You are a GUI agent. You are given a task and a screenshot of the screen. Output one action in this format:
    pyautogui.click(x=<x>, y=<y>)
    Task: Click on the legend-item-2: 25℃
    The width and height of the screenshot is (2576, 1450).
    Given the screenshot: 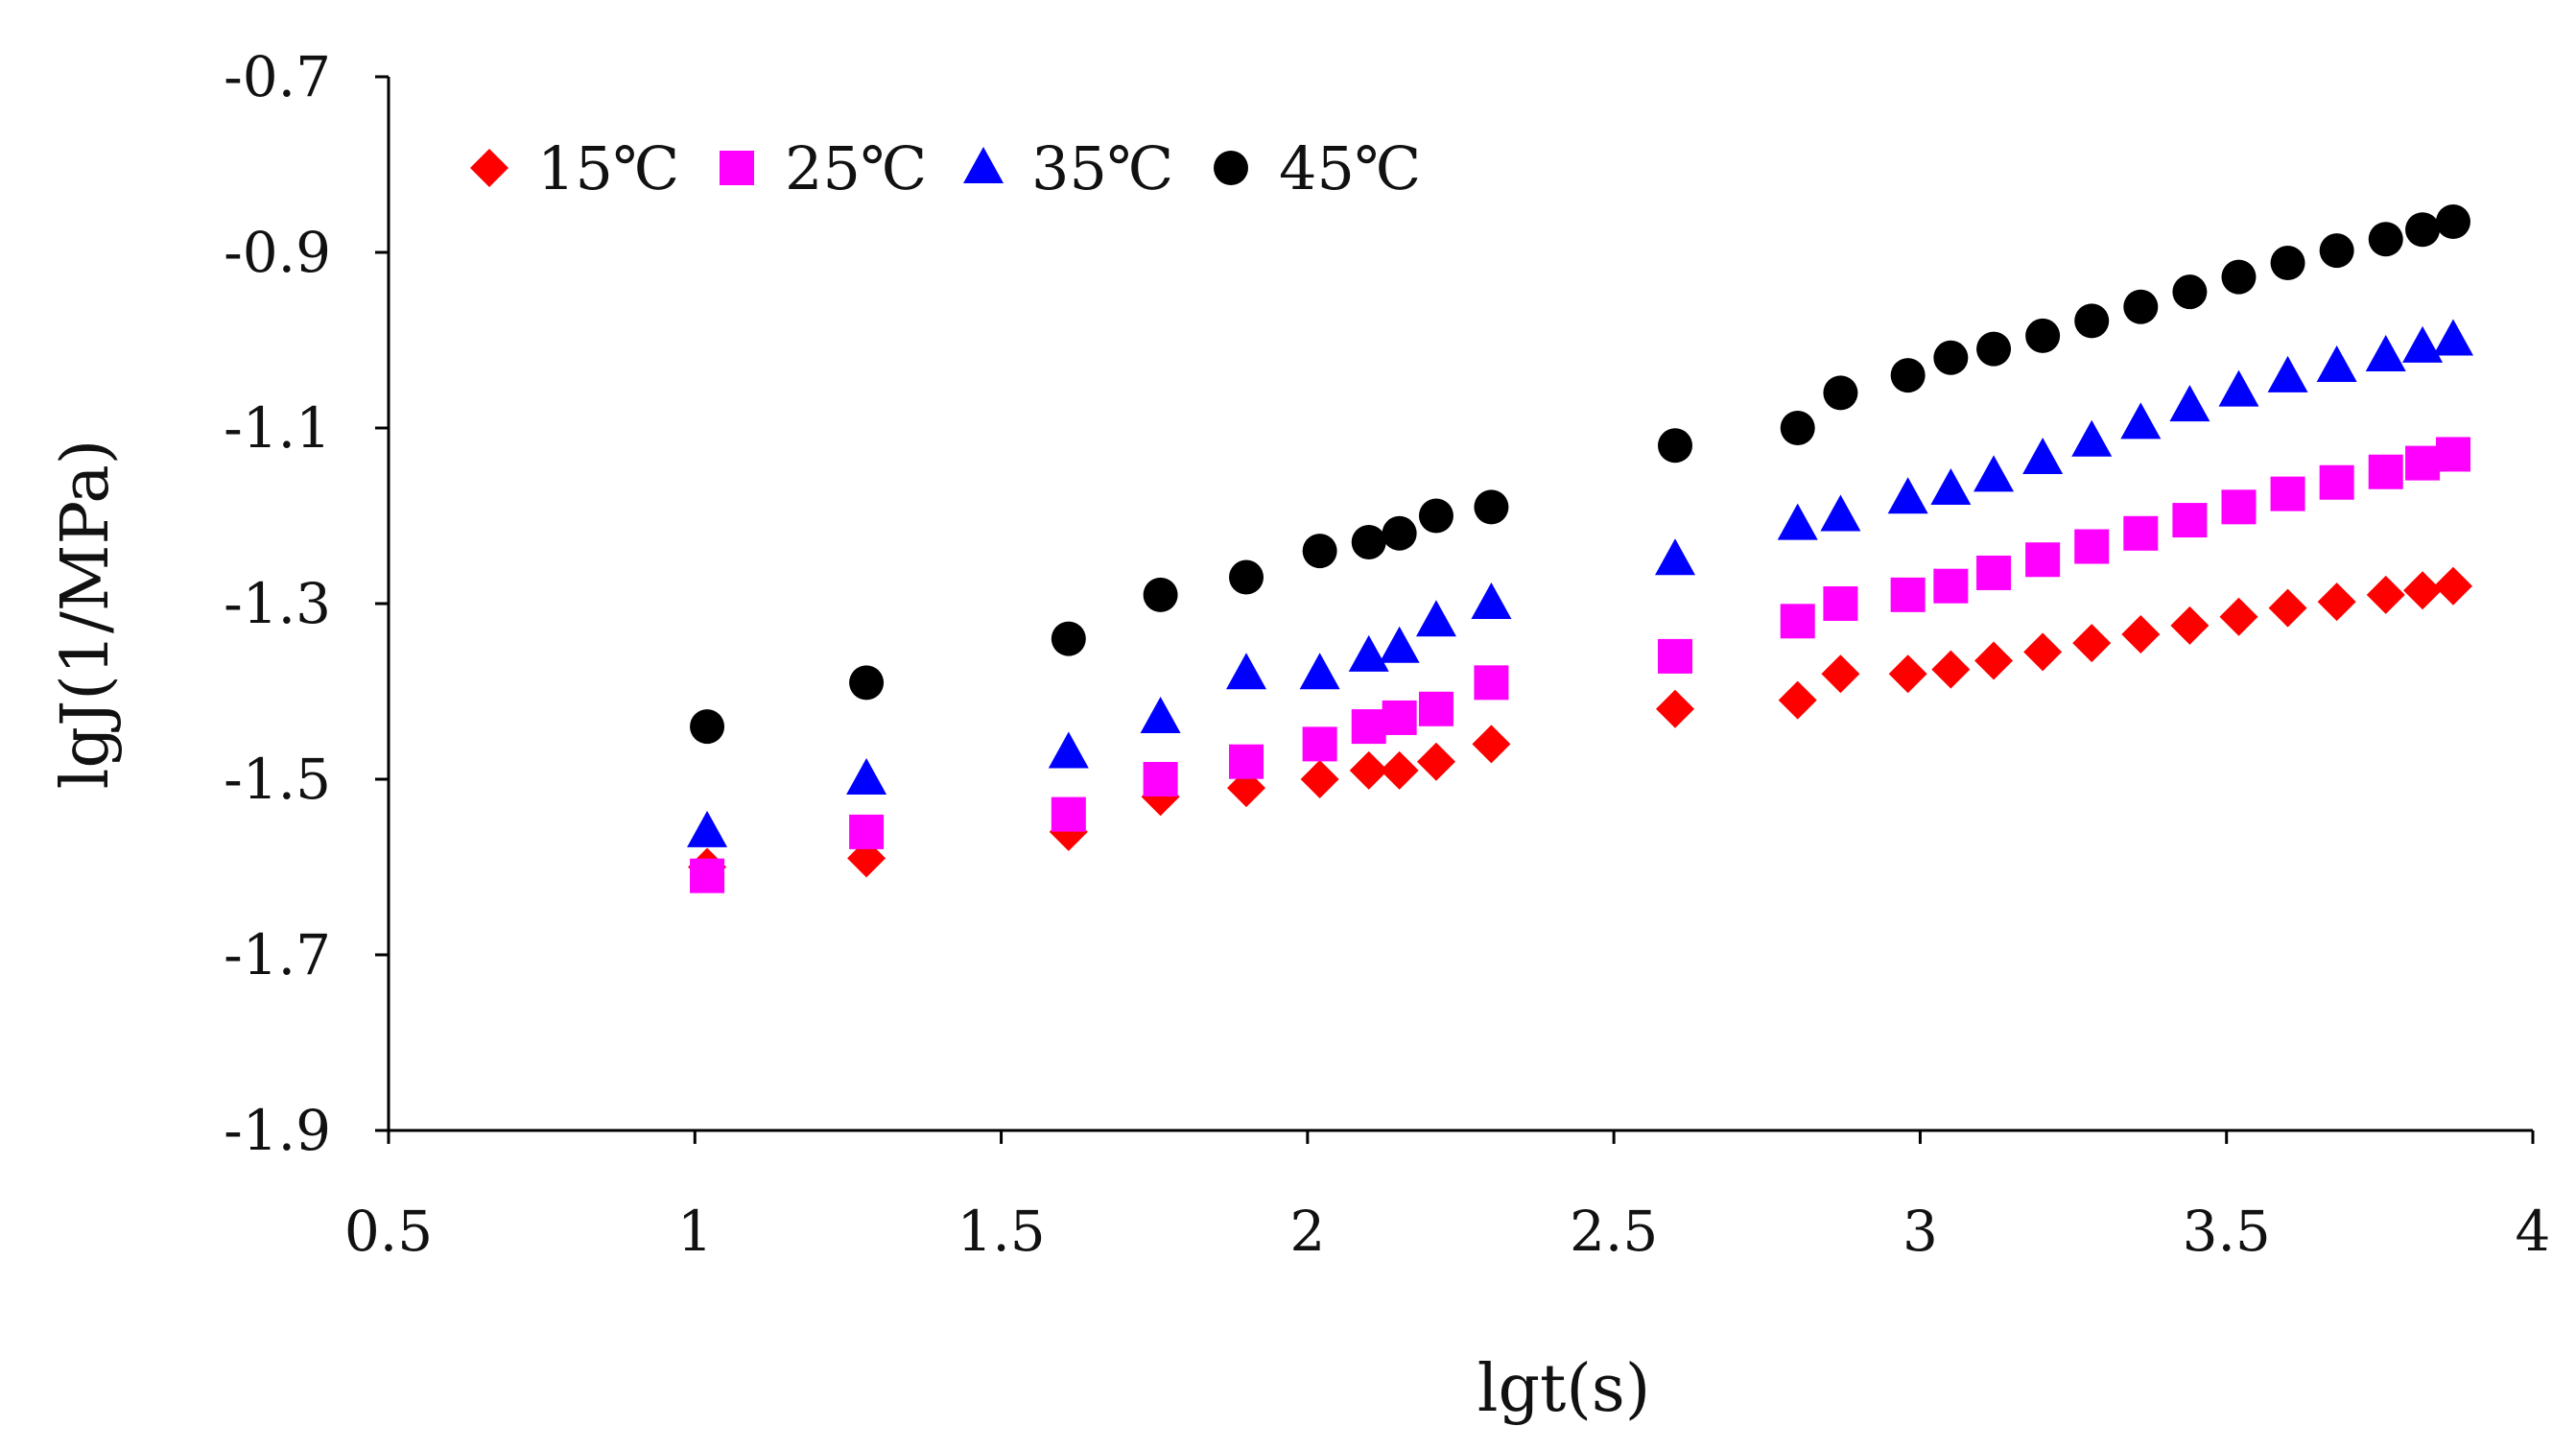 What is the action you would take?
    pyautogui.click(x=823, y=168)
    